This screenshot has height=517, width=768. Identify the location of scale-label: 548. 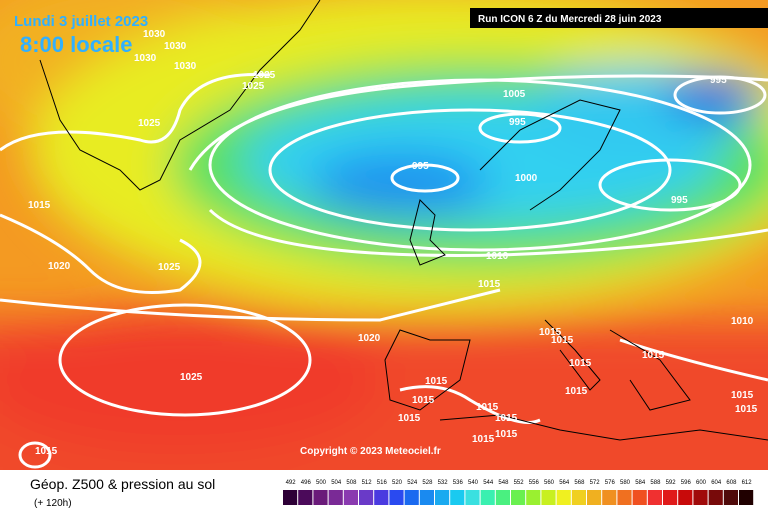
(503, 483).